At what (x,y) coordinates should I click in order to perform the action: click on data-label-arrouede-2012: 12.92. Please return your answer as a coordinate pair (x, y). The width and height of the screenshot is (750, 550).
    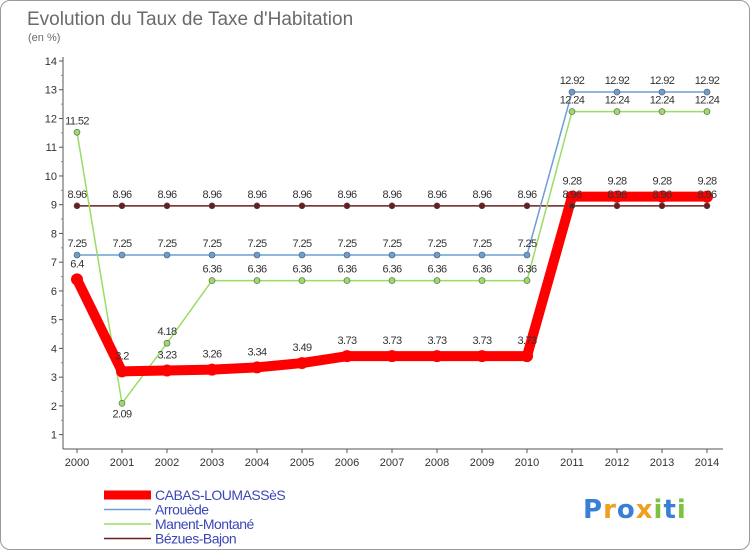
    Looking at the image, I should click on (617, 81).